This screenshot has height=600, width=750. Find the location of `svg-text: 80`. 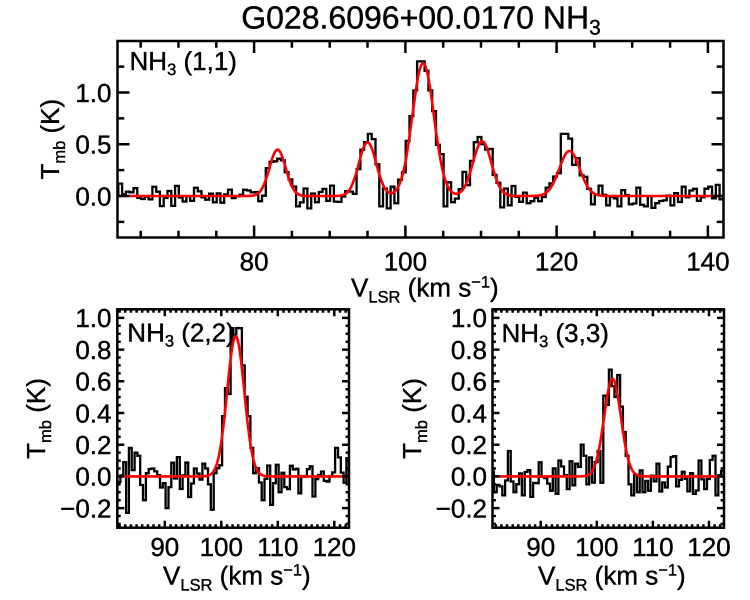

svg-text: 80 is located at coordinates (254, 262).